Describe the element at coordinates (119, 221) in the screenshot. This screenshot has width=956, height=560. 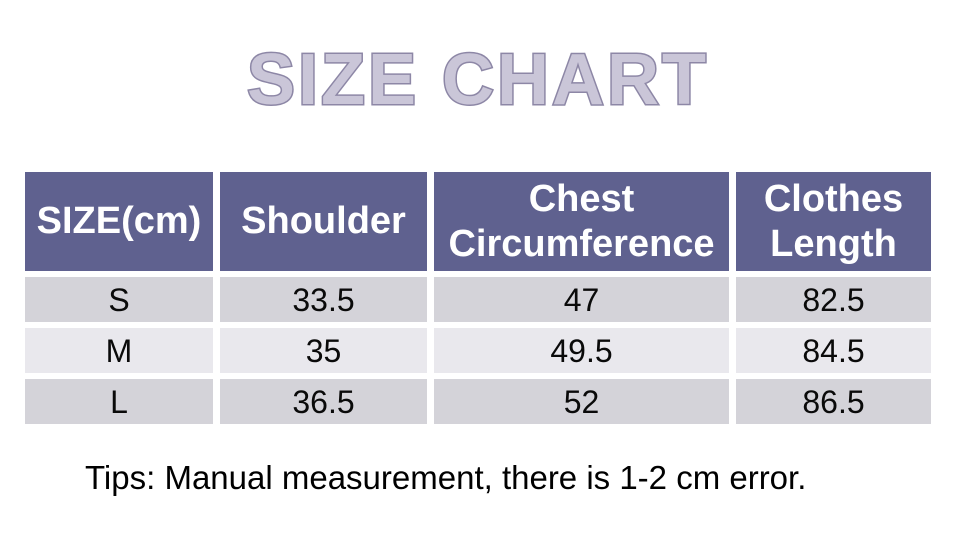
I see `header-cell-size: SIZE(cm)` at that location.